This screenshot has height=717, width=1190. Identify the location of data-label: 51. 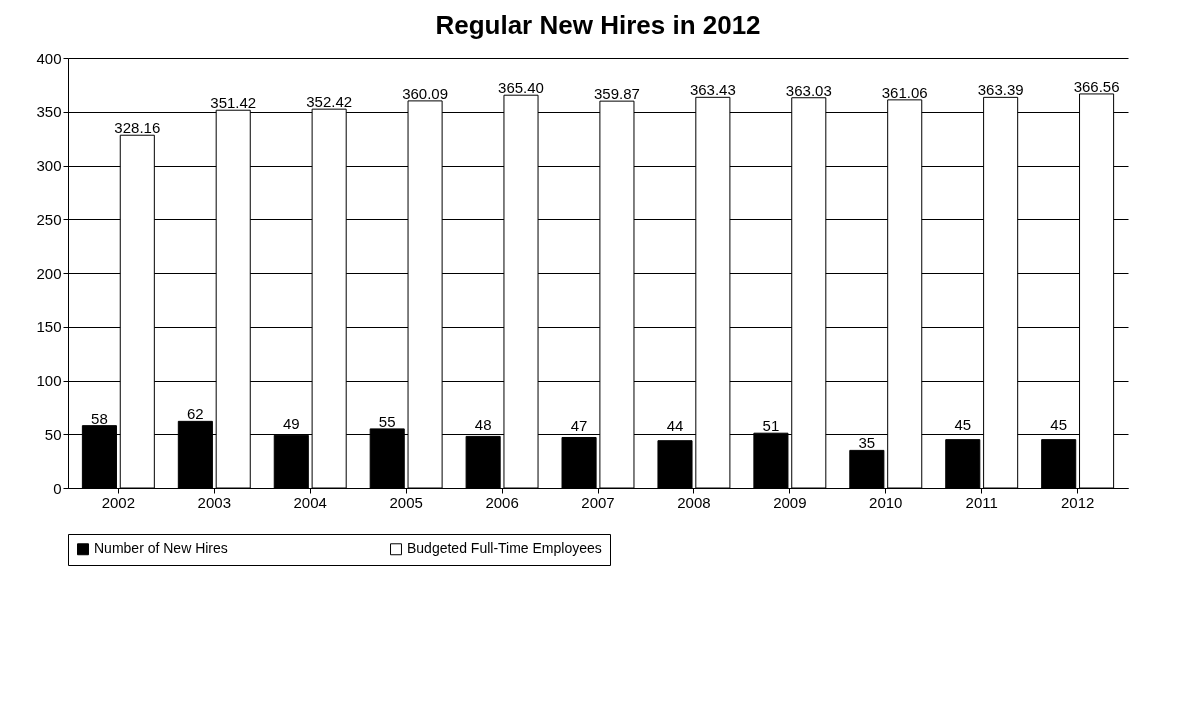
(771, 426).